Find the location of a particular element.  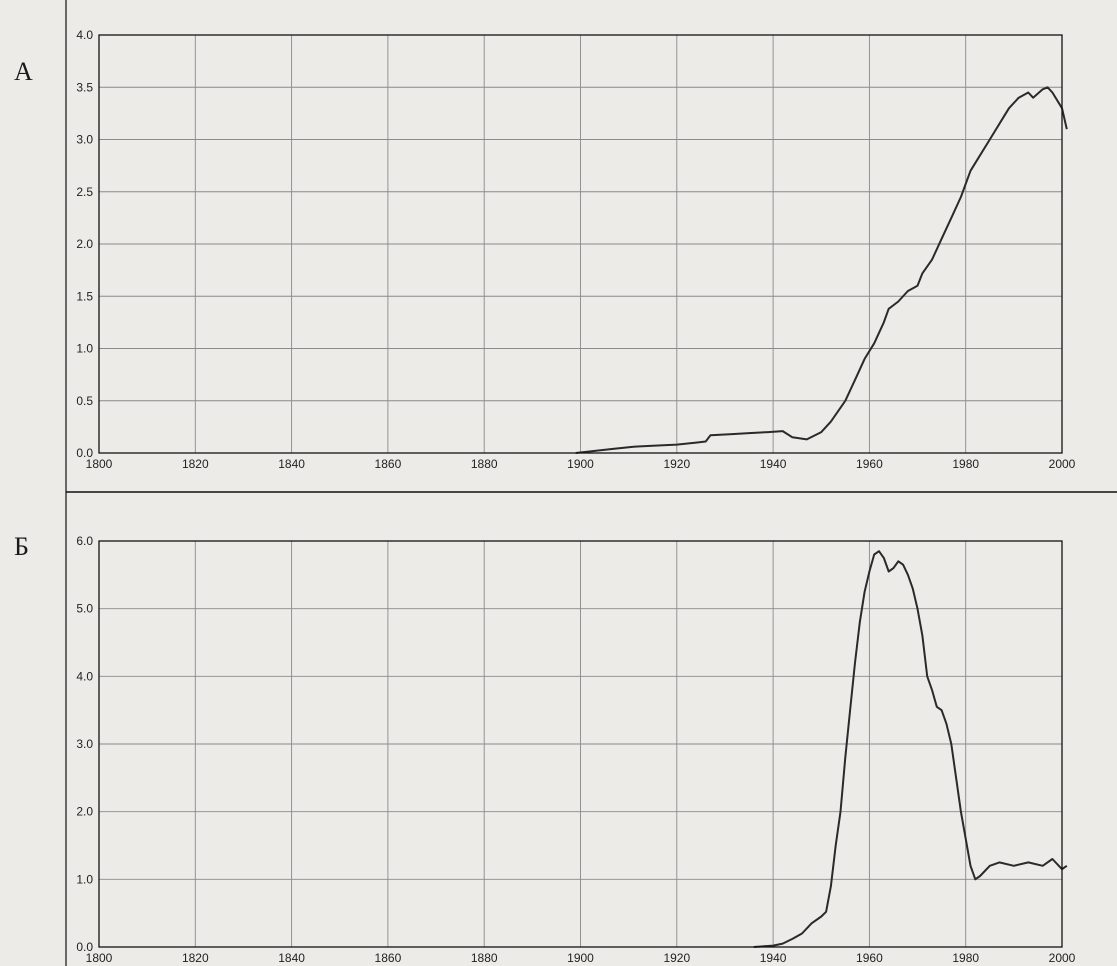

x-tick-label-a: 1940 is located at coordinates (773, 464).